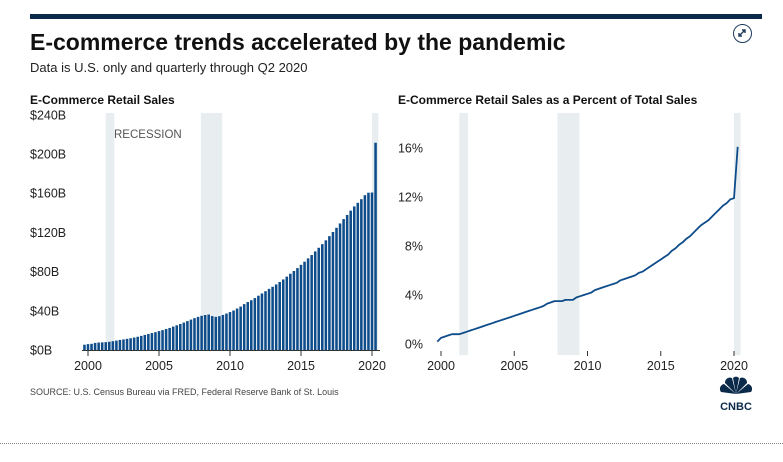  Describe the element at coordinates (48, 115) in the screenshot. I see `y-tick-label: $240B` at that location.